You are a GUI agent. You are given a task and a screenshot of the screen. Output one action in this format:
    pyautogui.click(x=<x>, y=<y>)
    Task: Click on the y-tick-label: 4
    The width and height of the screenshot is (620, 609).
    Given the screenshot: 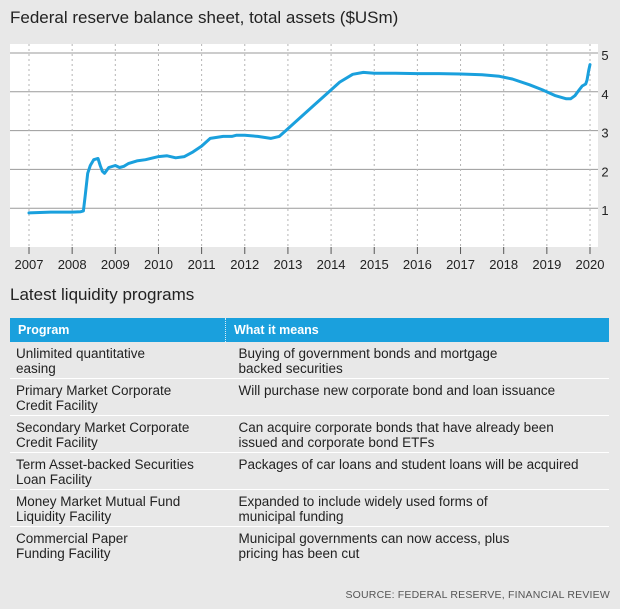 What is the action you would take?
    pyautogui.click(x=604, y=94)
    